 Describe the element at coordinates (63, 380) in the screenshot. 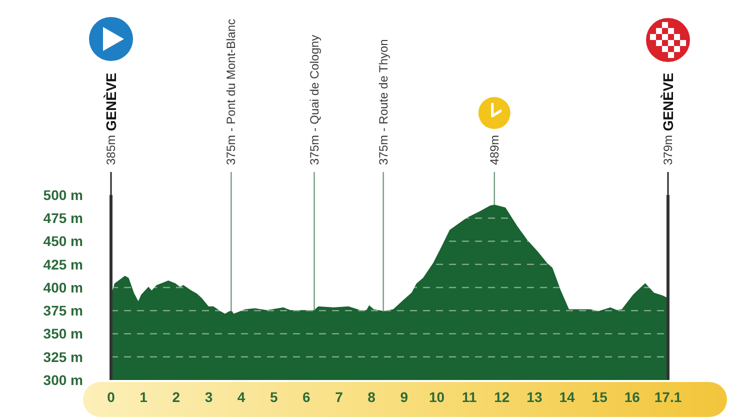

I see `y-tick-label: 300 m` at that location.